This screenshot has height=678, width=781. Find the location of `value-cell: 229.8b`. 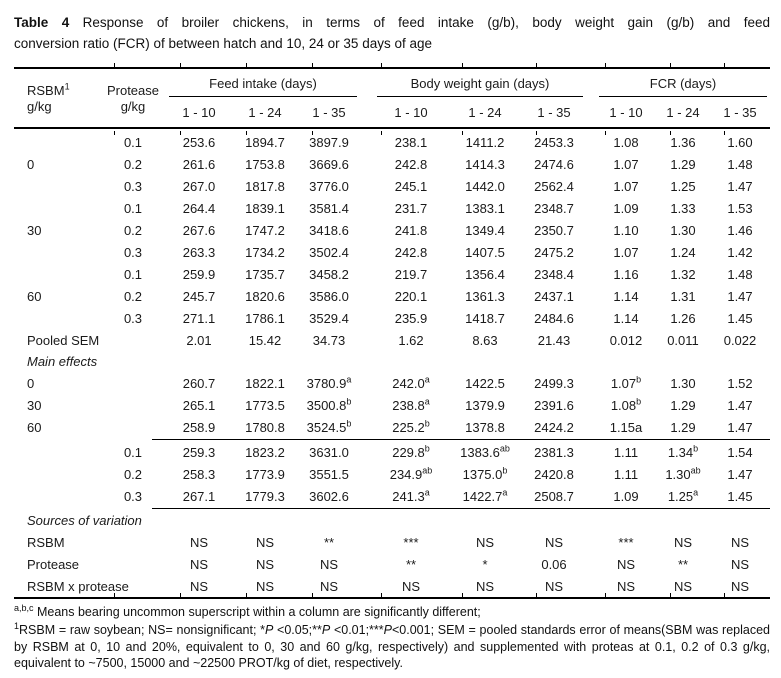

value-cell: 229.8b is located at coordinates (411, 451).